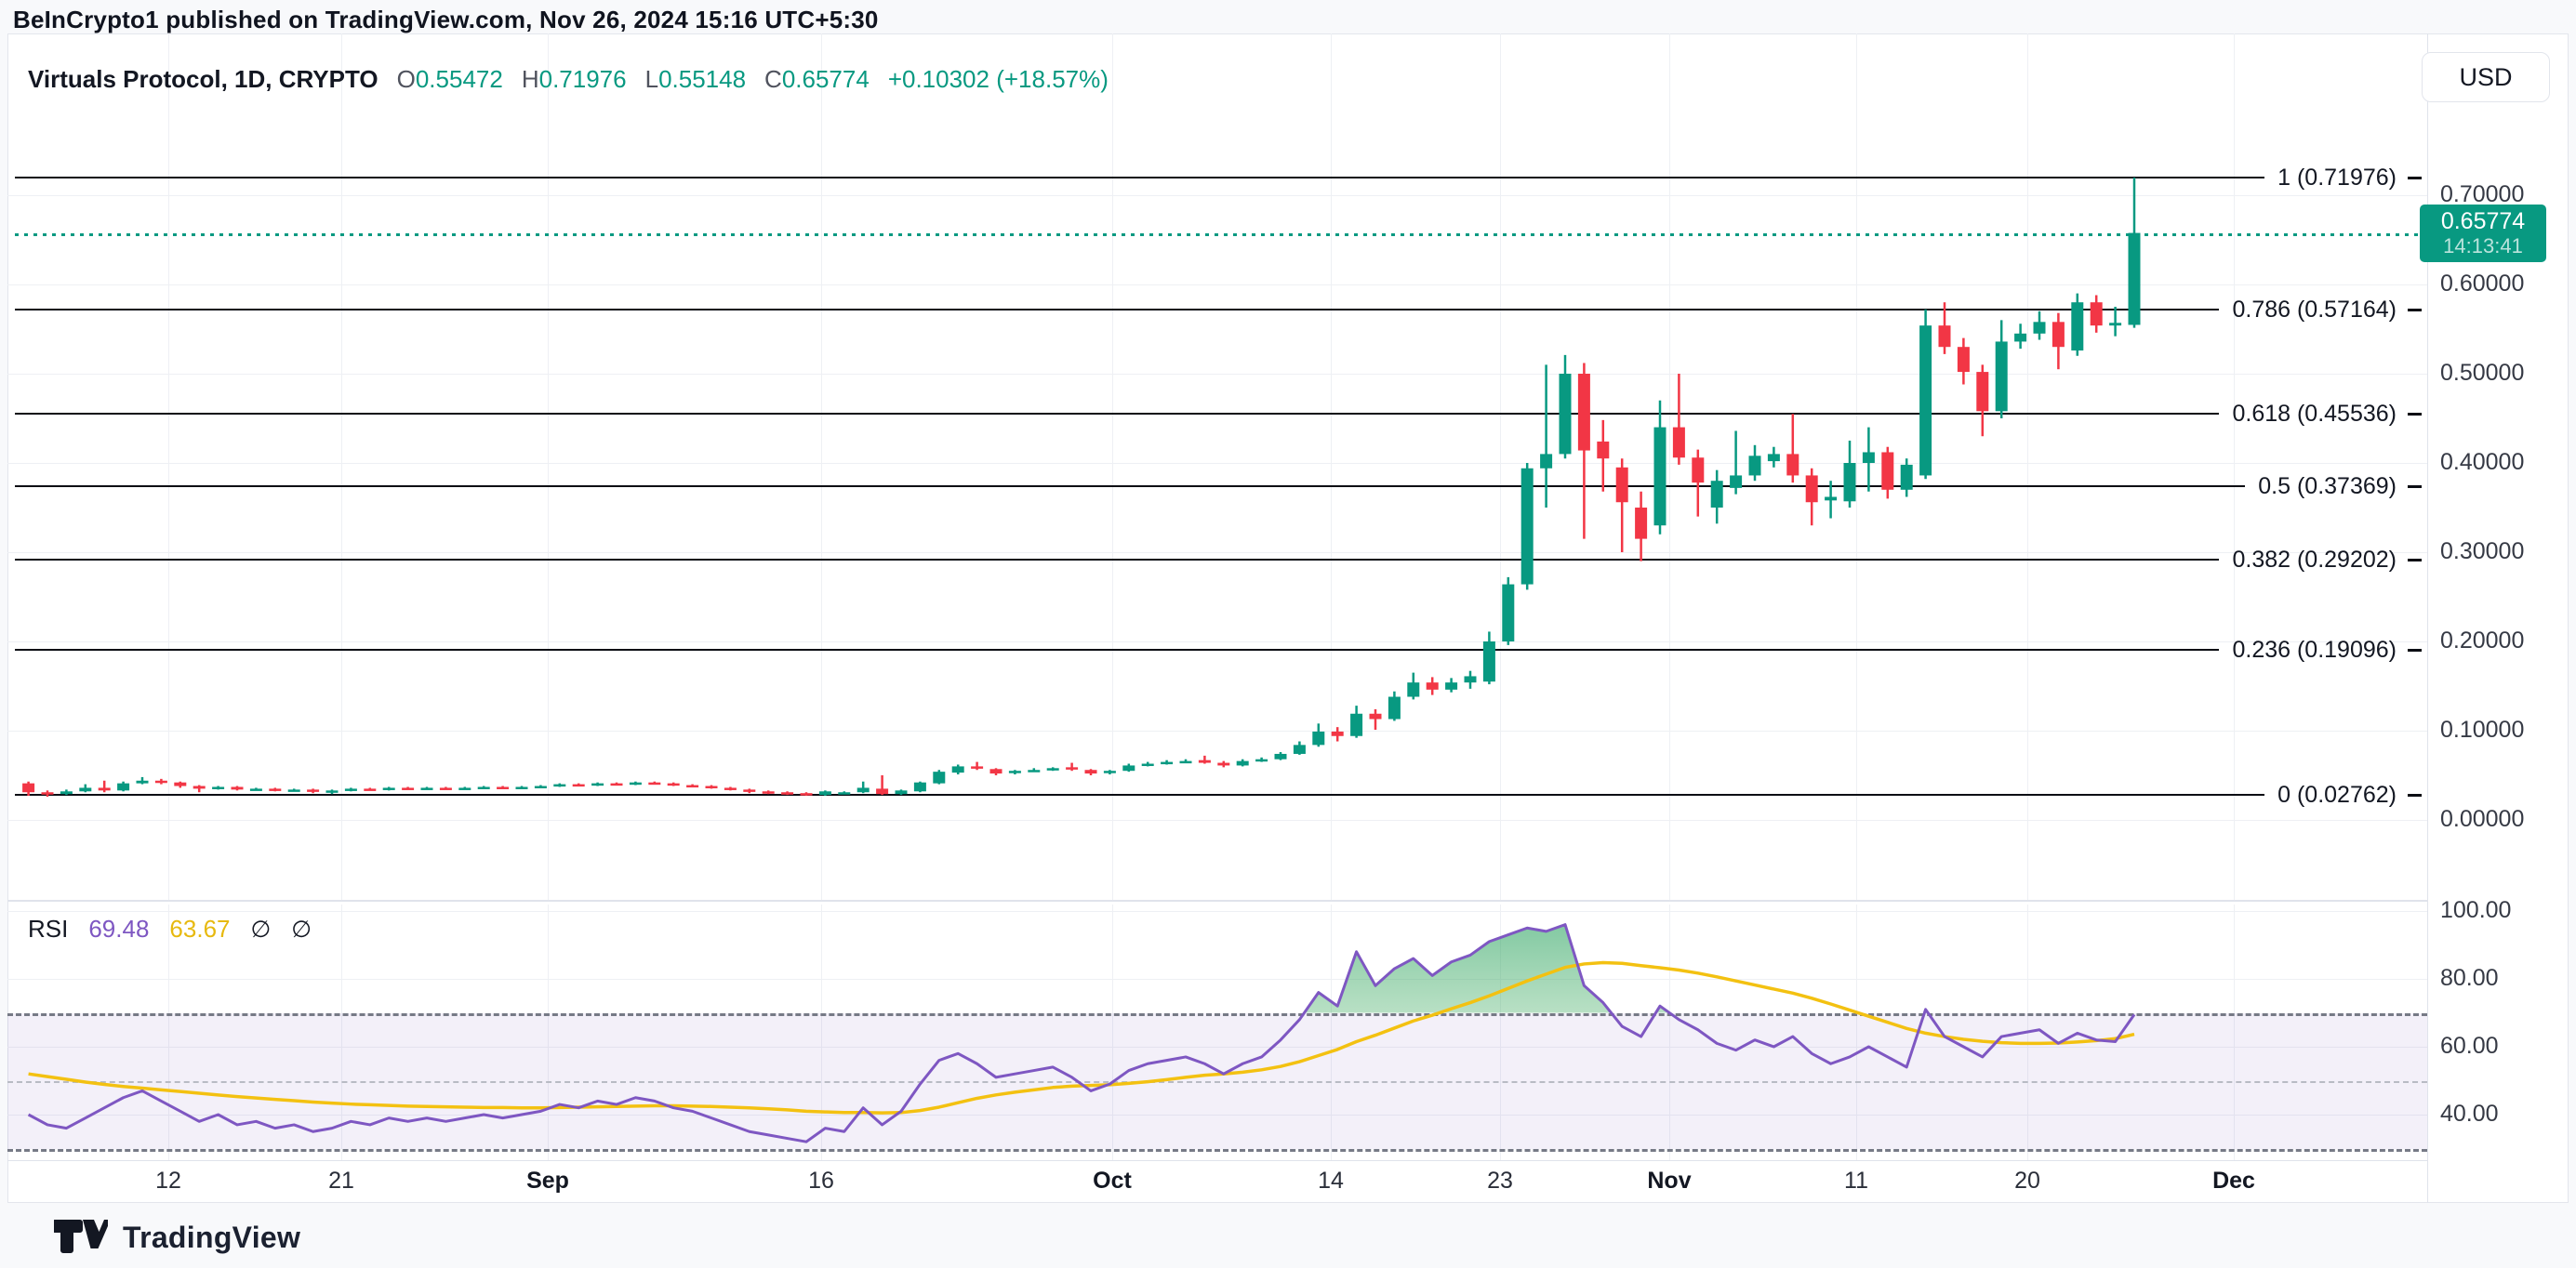  I want to click on tradingview-branding: TradingView, so click(177, 1237).